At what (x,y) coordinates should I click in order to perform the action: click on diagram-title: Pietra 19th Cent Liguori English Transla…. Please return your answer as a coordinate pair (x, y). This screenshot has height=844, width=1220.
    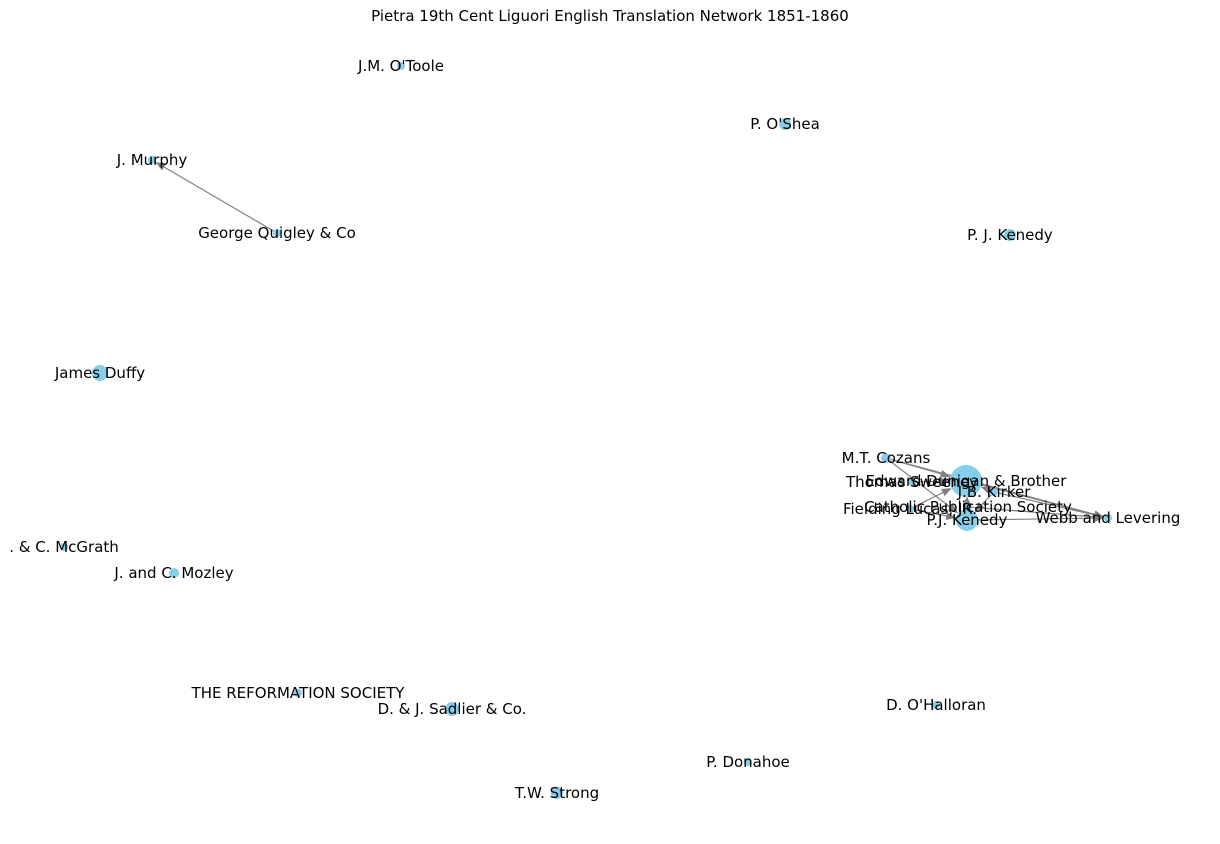
    Looking at the image, I should click on (610, 16).